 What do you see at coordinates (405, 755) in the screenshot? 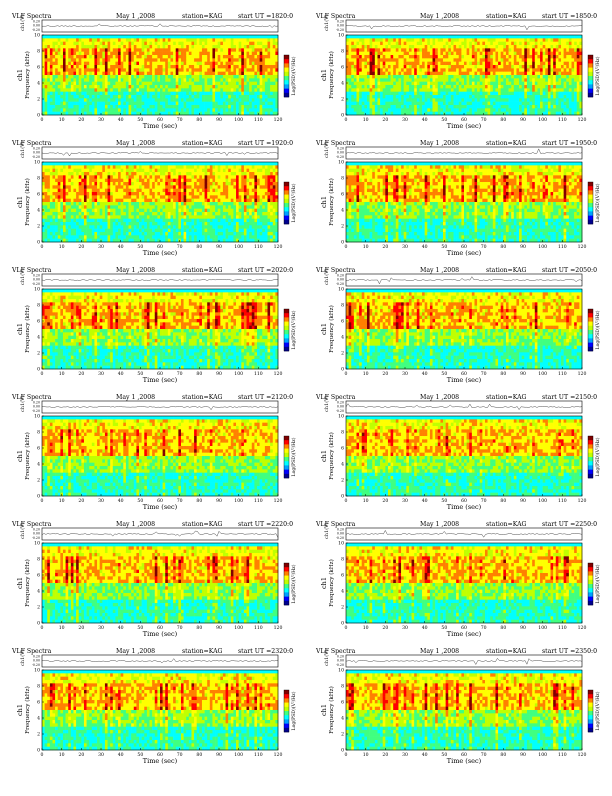
I see `x-tick-label: 30` at bounding box center [405, 755].